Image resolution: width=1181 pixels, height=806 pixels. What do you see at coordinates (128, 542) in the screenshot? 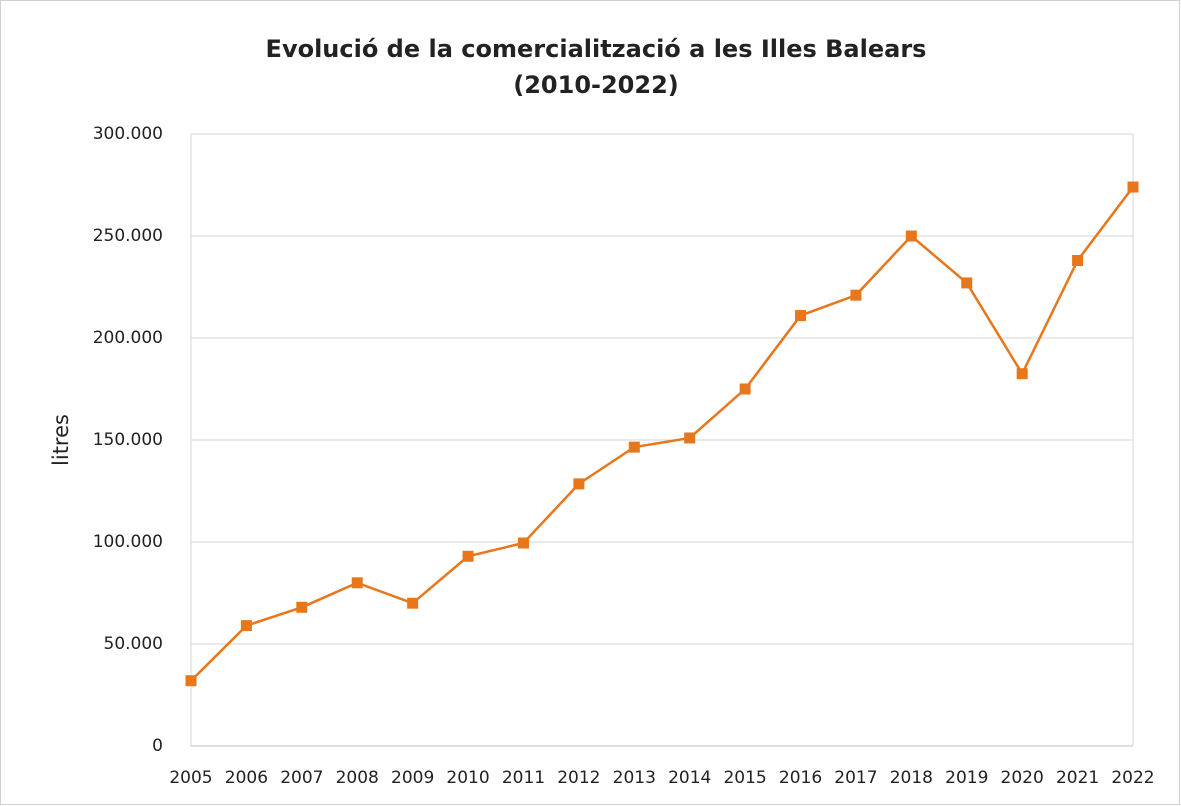
I see `y-tick-label: 100.000` at bounding box center [128, 542].